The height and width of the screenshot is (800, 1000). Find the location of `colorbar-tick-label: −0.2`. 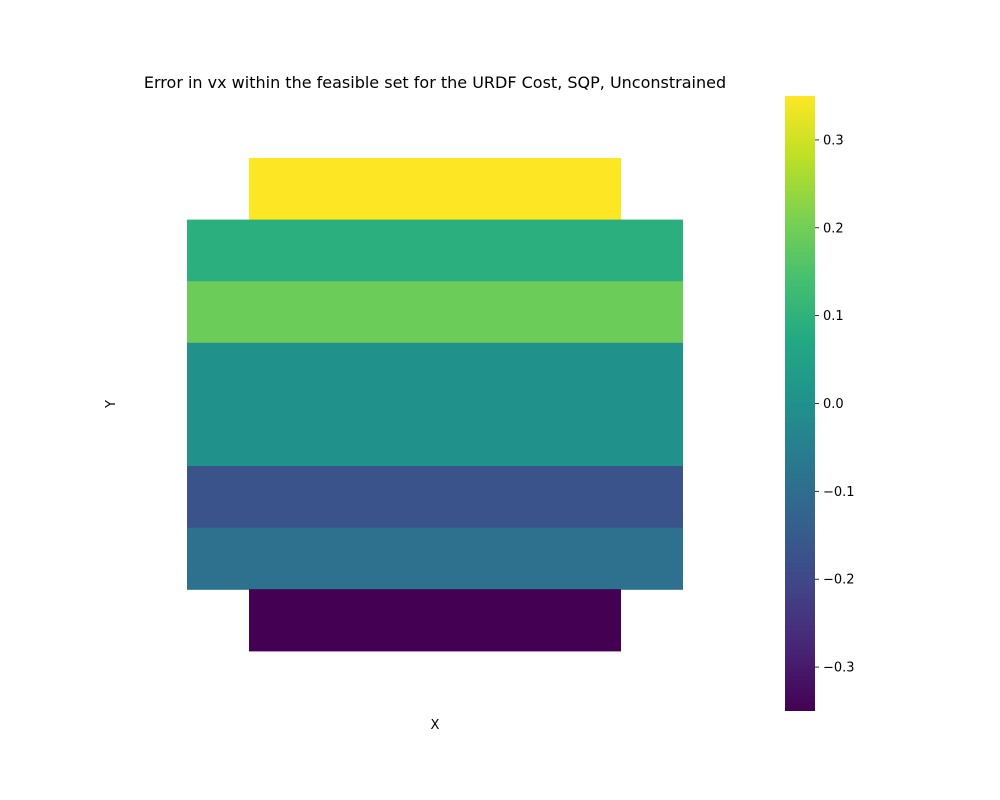

colorbar-tick-label: −0.2 is located at coordinates (839, 580).